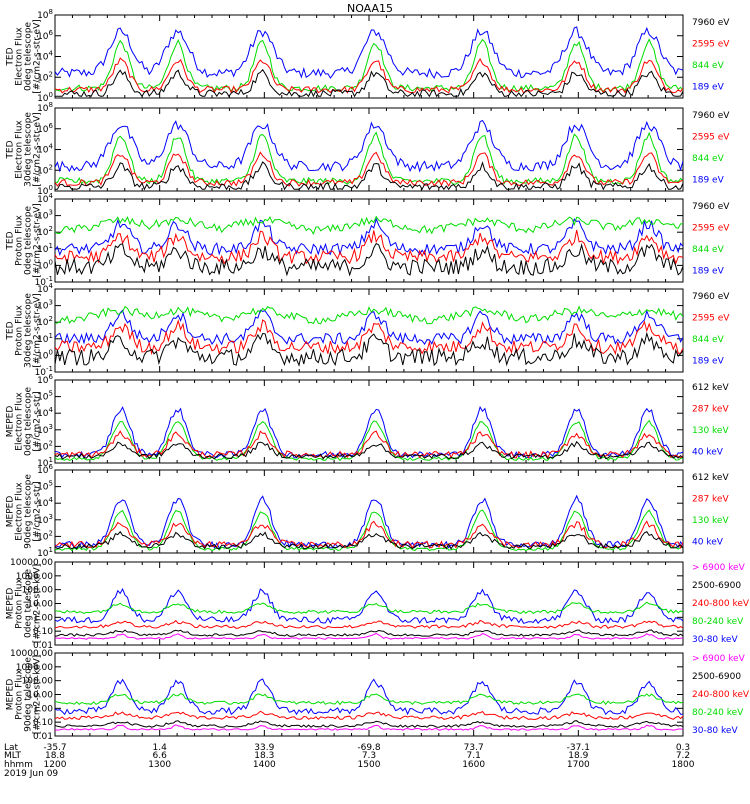 The width and height of the screenshot is (750, 804). I want to click on legend-entry: 130 keV, so click(710, 431).